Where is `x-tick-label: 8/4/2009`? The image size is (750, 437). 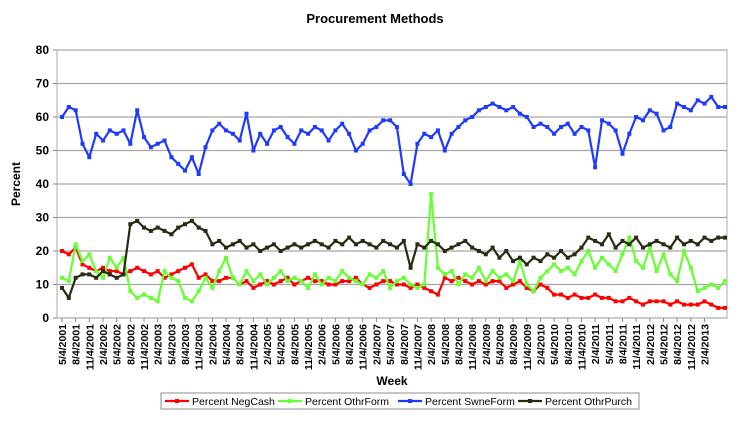
x-tick-label: 8/4/2009 is located at coordinates (514, 344).